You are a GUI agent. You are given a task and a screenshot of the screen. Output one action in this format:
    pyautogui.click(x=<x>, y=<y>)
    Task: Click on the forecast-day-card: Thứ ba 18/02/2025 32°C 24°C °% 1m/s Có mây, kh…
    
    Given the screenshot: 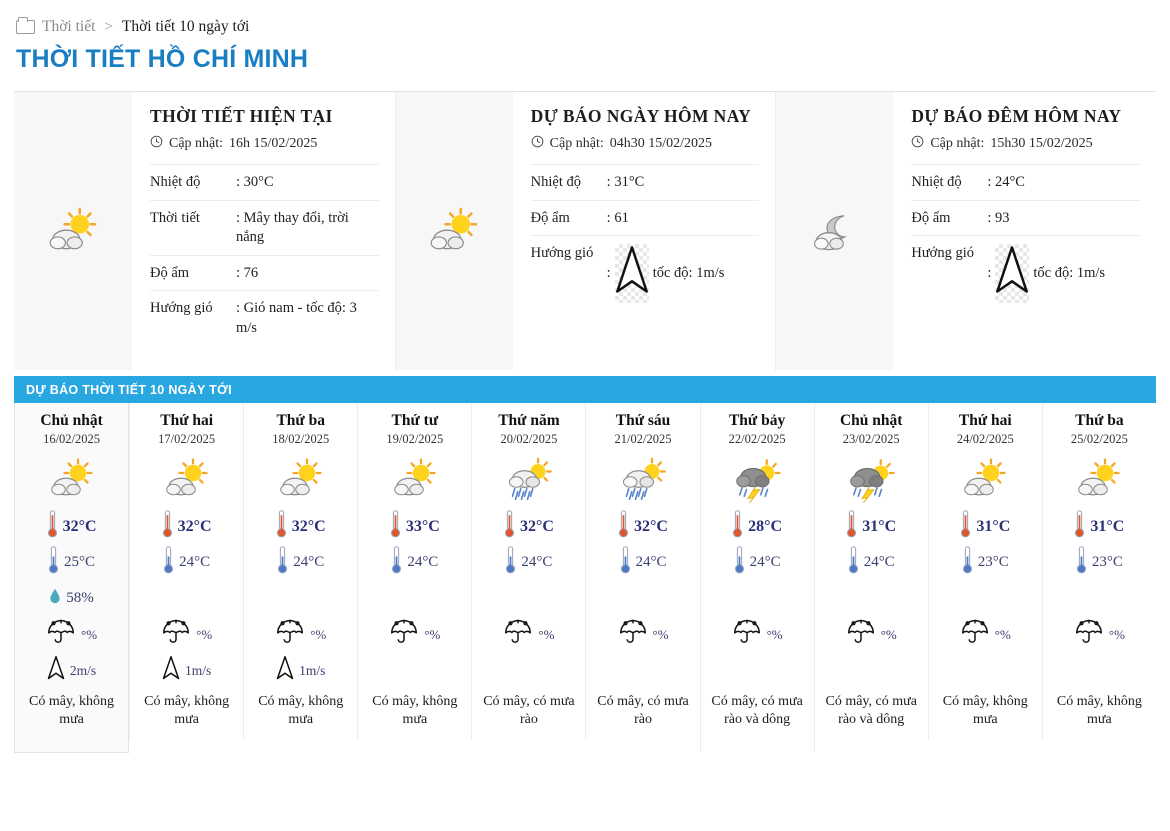 What is the action you would take?
    pyautogui.click(x=300, y=571)
    